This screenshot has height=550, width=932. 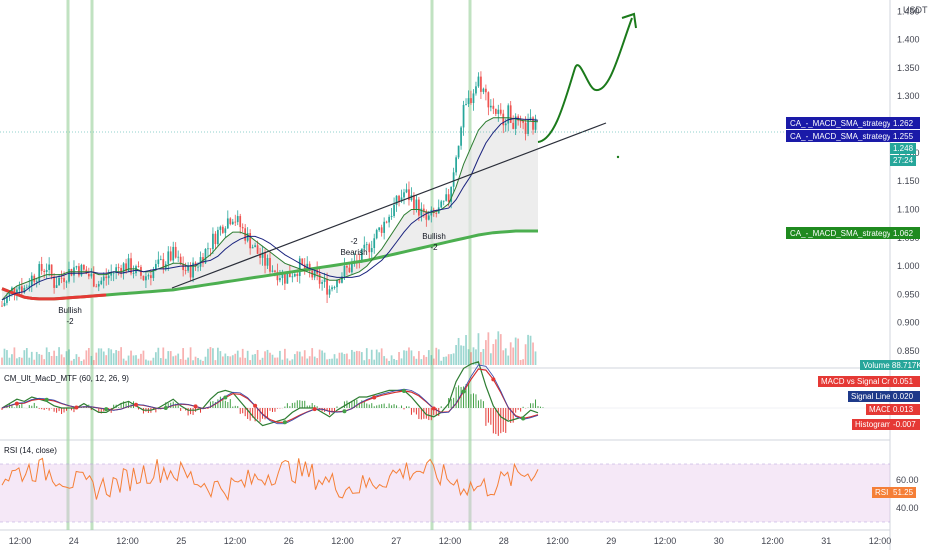 What do you see at coordinates (861, 381) in the screenshot?
I see `svg-text: MACD vs Signal Cross` at bounding box center [861, 381].